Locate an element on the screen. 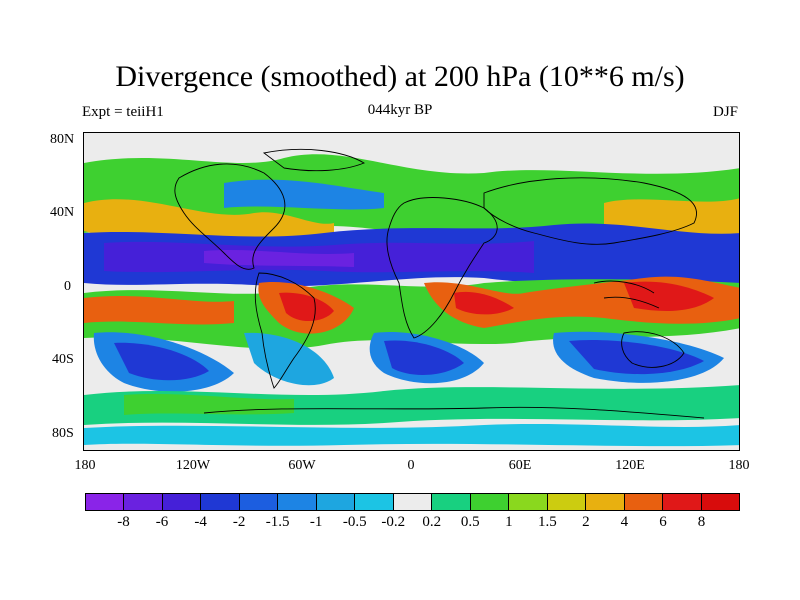 This screenshot has height=600, width=800. colorbar-label: -0.2 is located at coordinates (393, 522).